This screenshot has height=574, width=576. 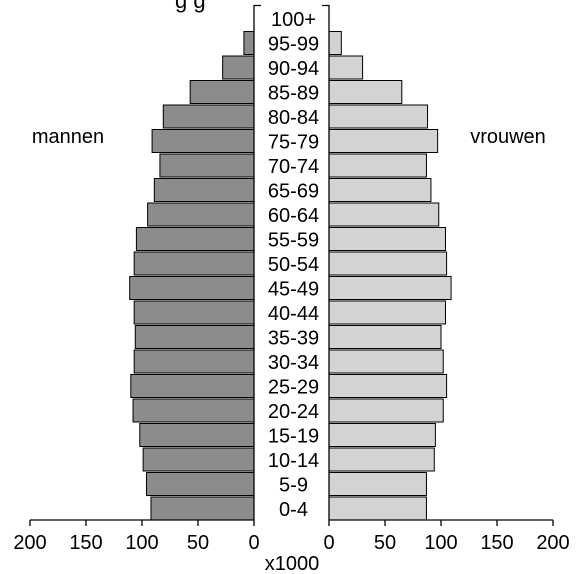 I want to click on age-label-30-34: 30-34, so click(x=293, y=363).